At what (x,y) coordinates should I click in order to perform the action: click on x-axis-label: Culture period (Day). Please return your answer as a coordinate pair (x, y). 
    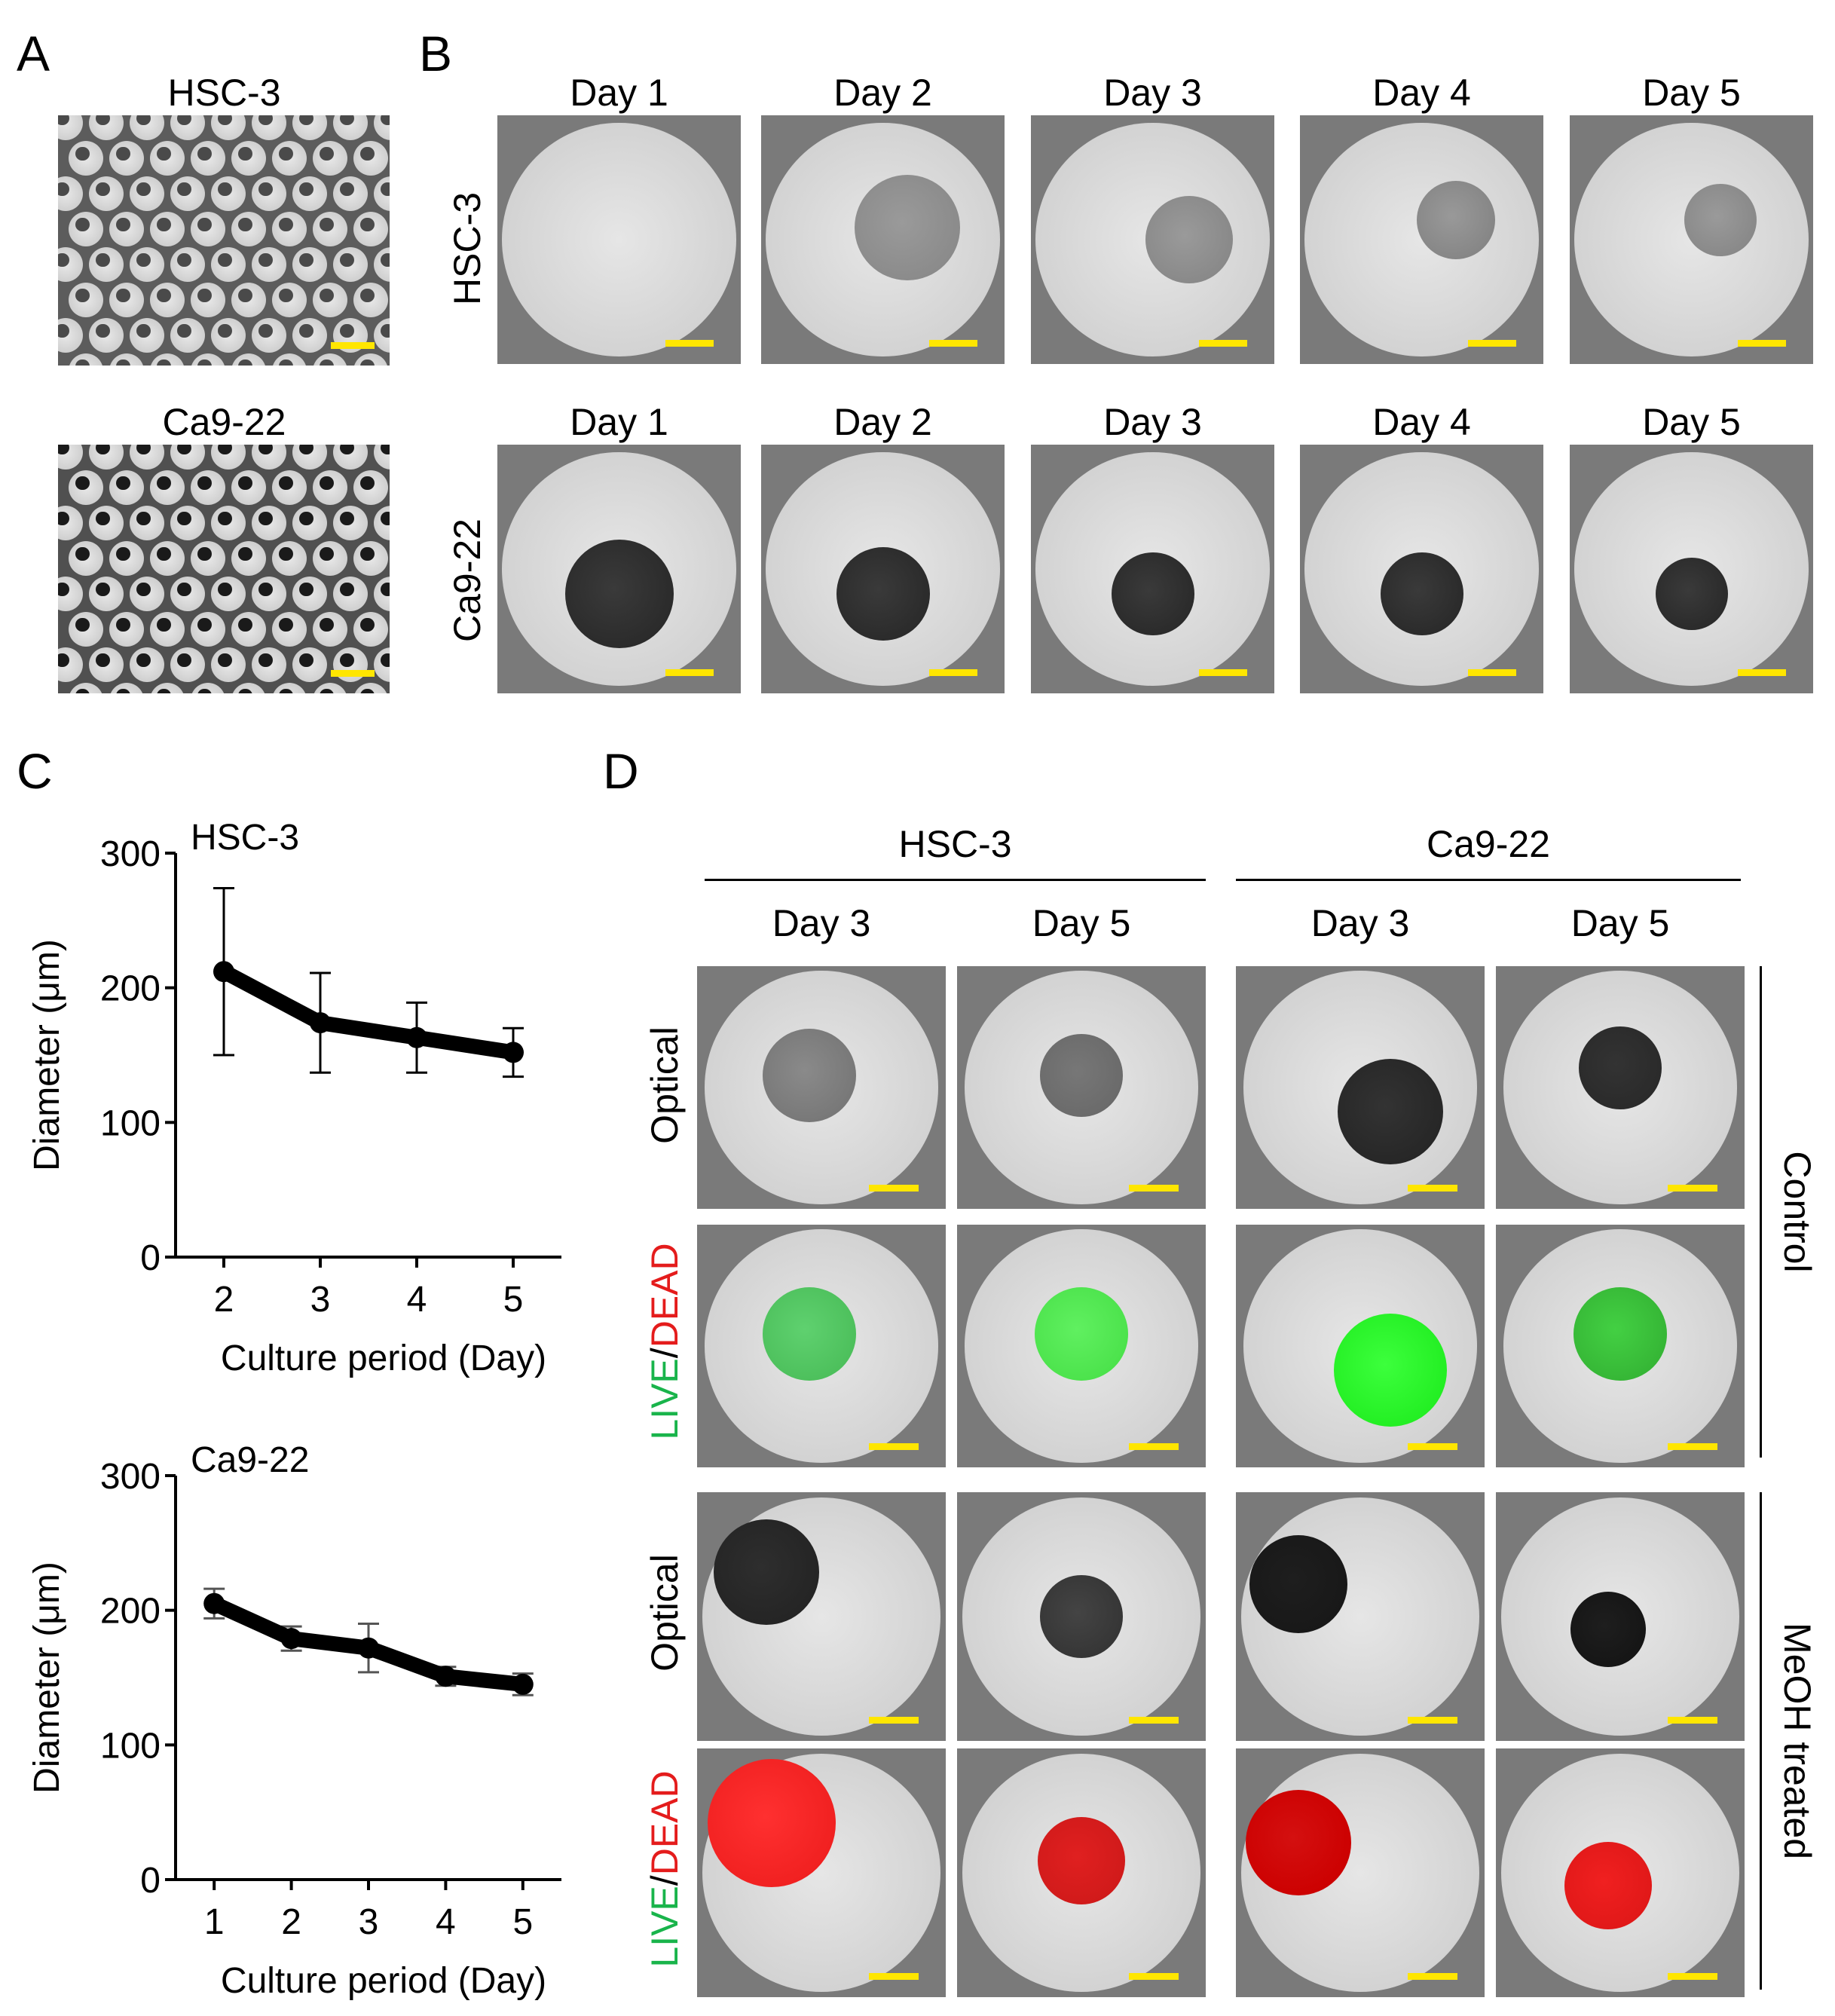
    Looking at the image, I should click on (383, 1981).